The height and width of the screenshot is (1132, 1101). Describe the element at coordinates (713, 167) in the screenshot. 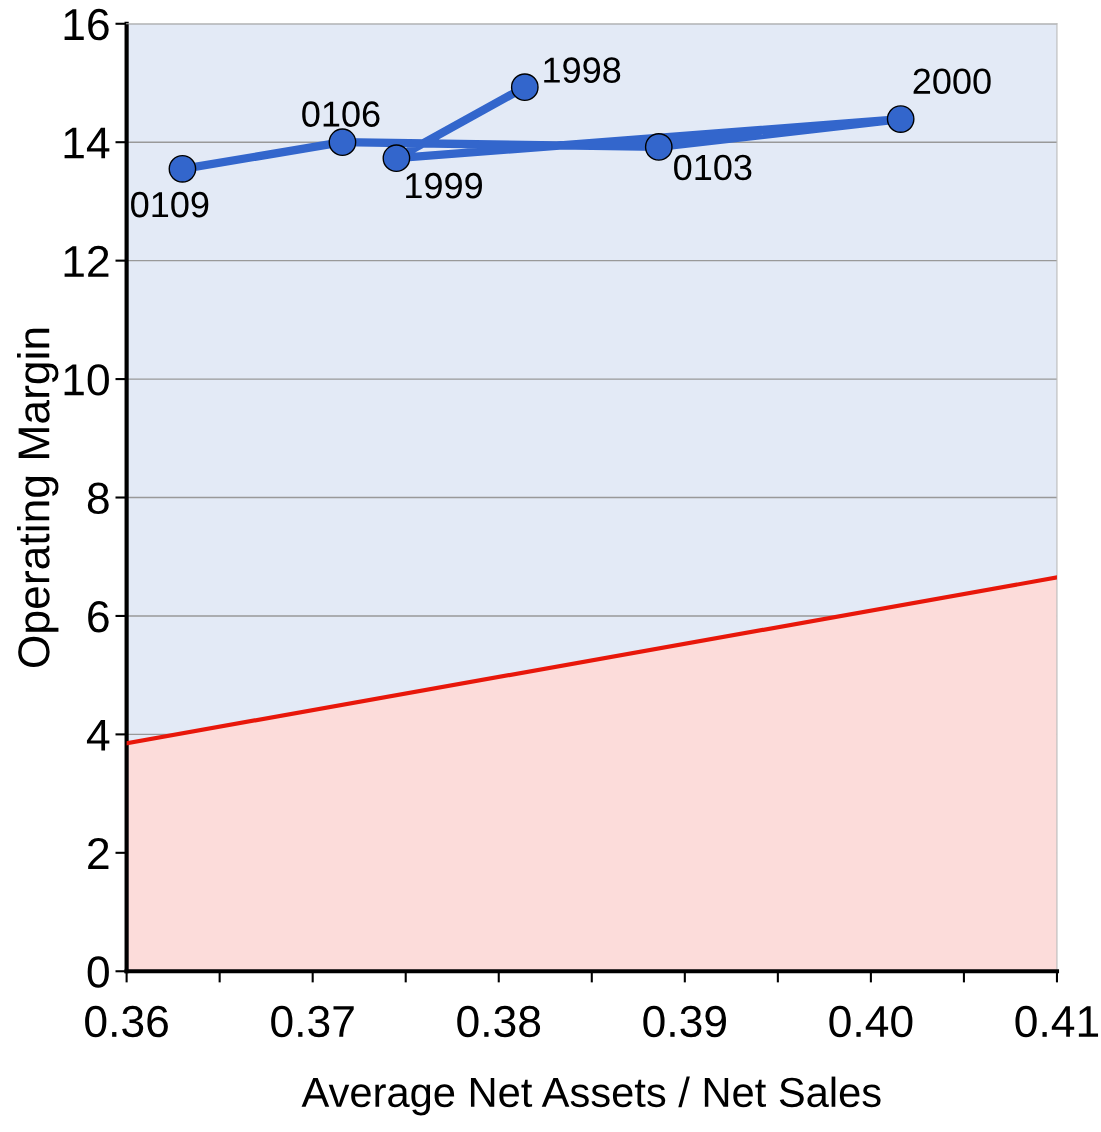

I see `annotation: 0103` at that location.